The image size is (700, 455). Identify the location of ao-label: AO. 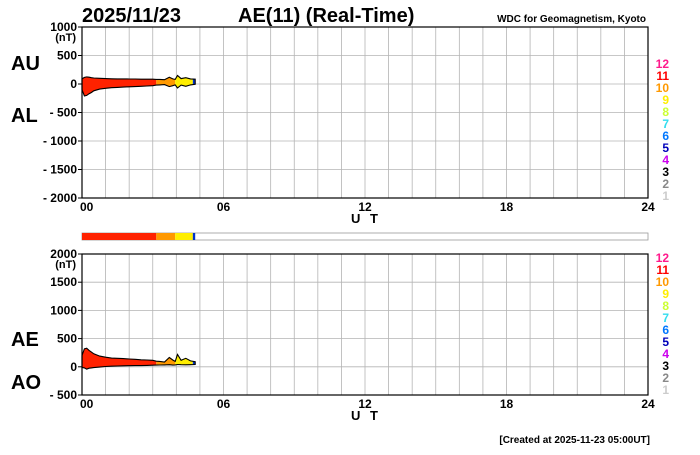
(26, 383).